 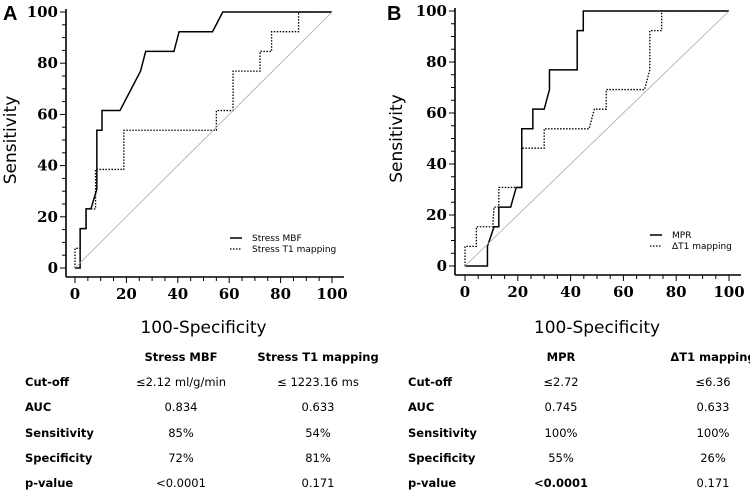 I want to click on table-cell: 81%, so click(x=318, y=457).